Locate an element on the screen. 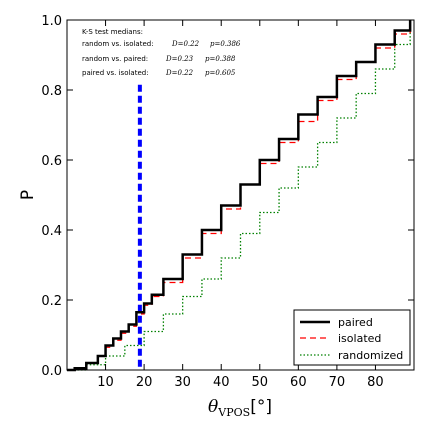  x-tick-label: 10 is located at coordinates (105, 382).